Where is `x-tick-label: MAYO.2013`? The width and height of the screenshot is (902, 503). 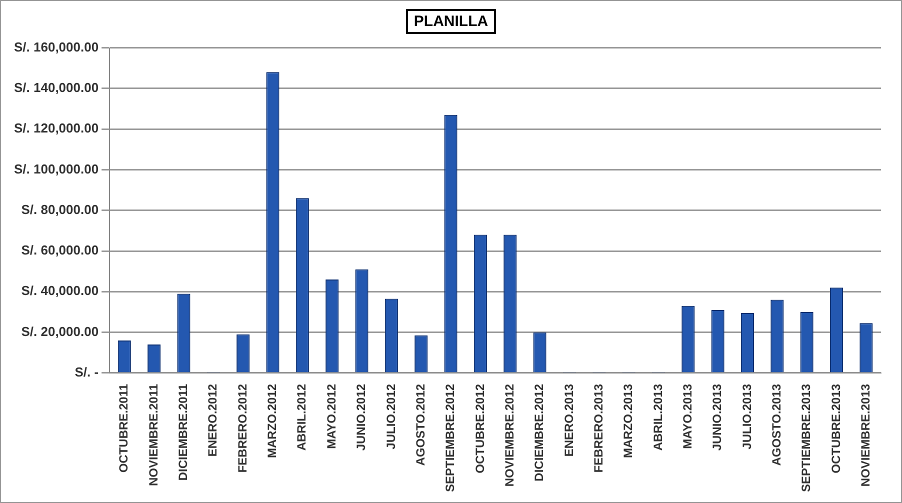 x-tick-label: MAYO.2013 is located at coordinates (687, 416).